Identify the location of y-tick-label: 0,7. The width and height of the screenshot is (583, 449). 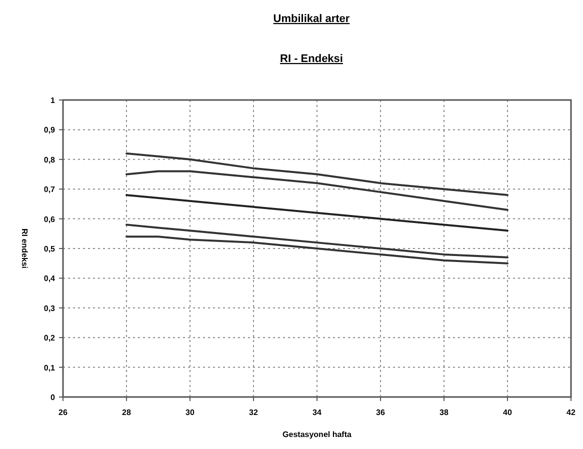
(50, 189).